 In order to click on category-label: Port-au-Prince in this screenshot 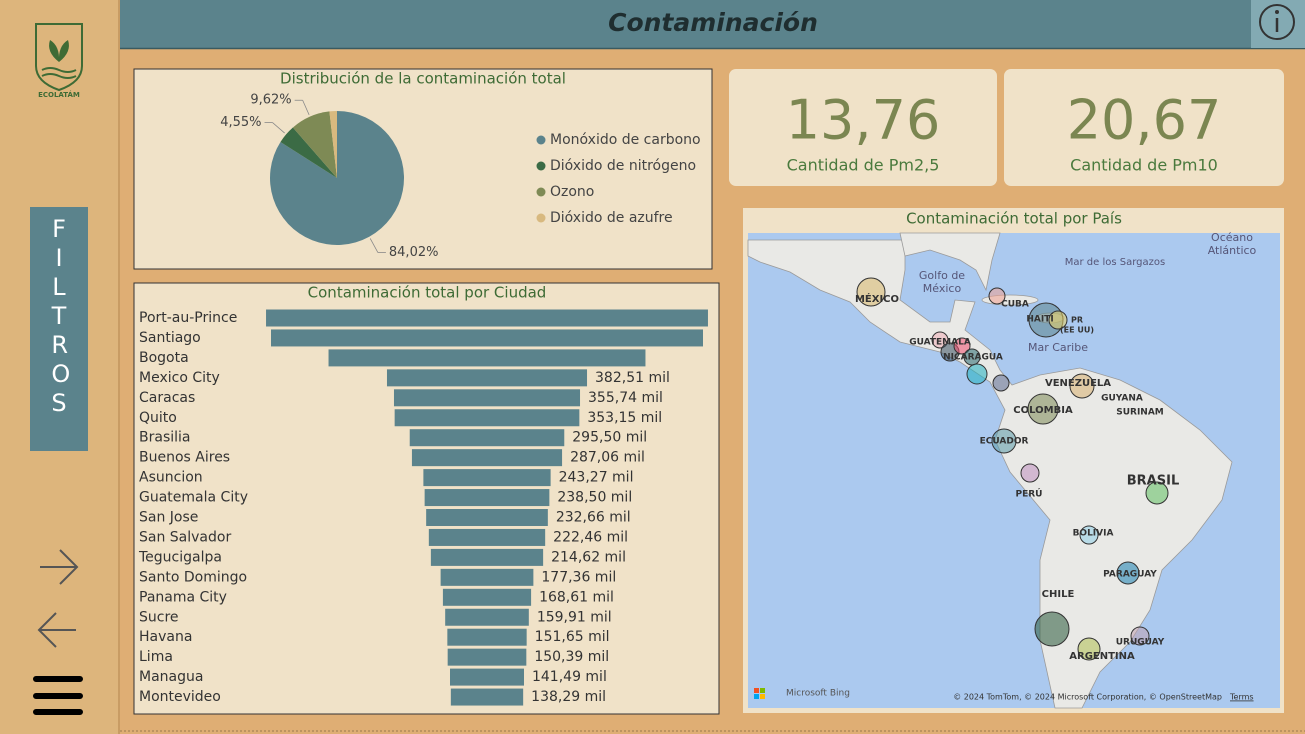, I will do `click(188, 318)`.